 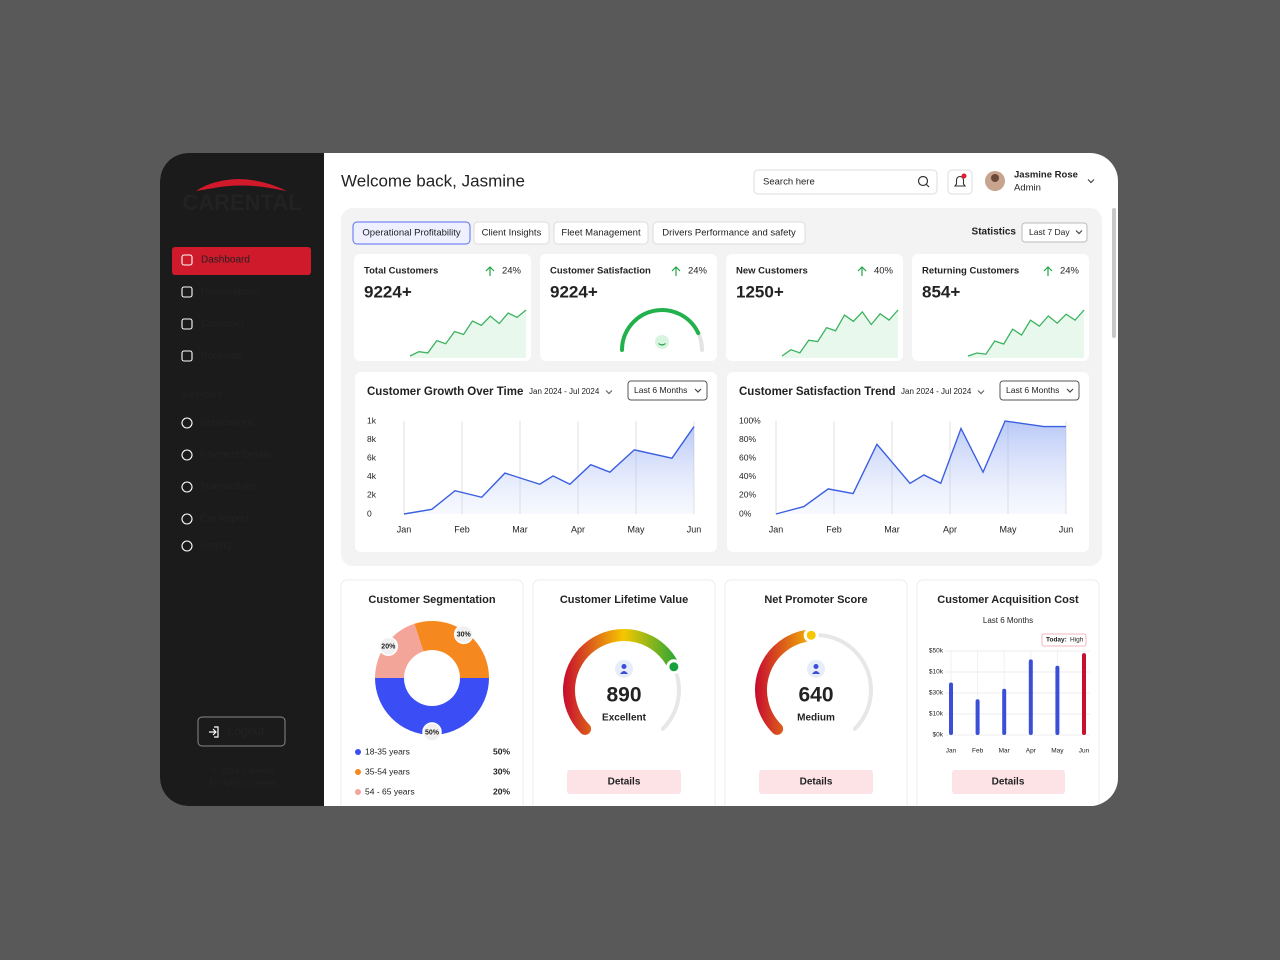 I want to click on today-badge, so click(x=1064, y=640).